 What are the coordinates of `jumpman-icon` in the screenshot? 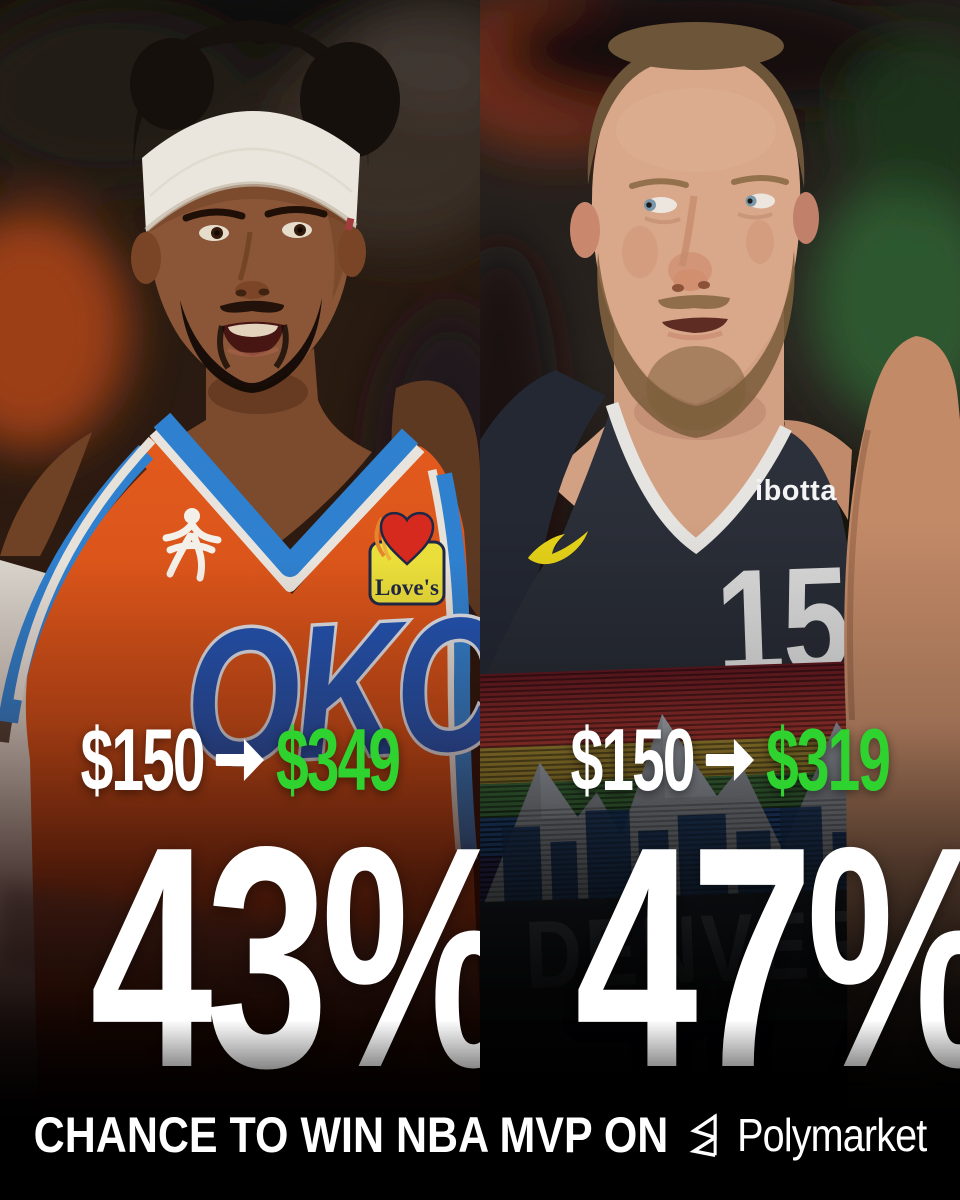 It's located at (192, 545).